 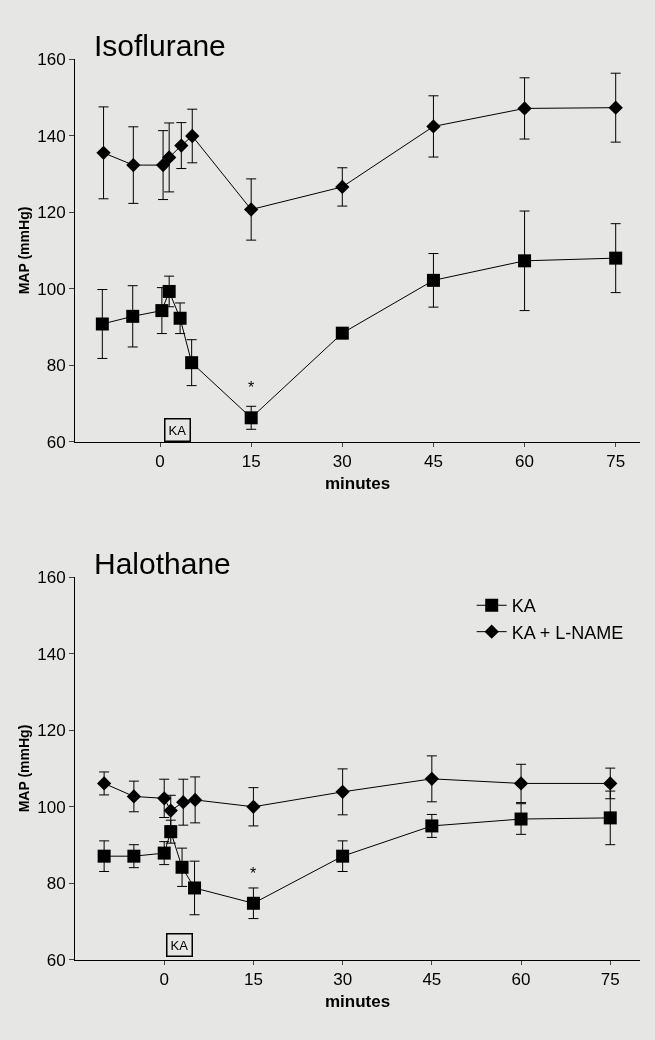 What do you see at coordinates (523, 606) in the screenshot?
I see `legend-label: KA` at bounding box center [523, 606].